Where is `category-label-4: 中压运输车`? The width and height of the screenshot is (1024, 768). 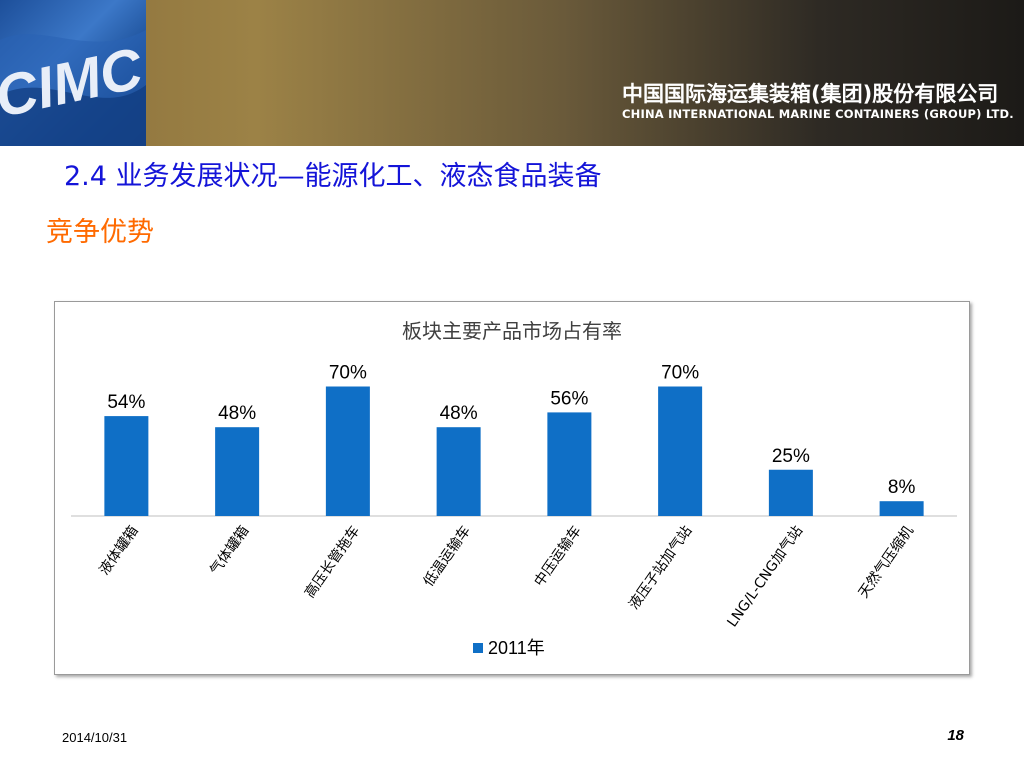
category-label-4: 中压运输车 is located at coordinates (558, 556).